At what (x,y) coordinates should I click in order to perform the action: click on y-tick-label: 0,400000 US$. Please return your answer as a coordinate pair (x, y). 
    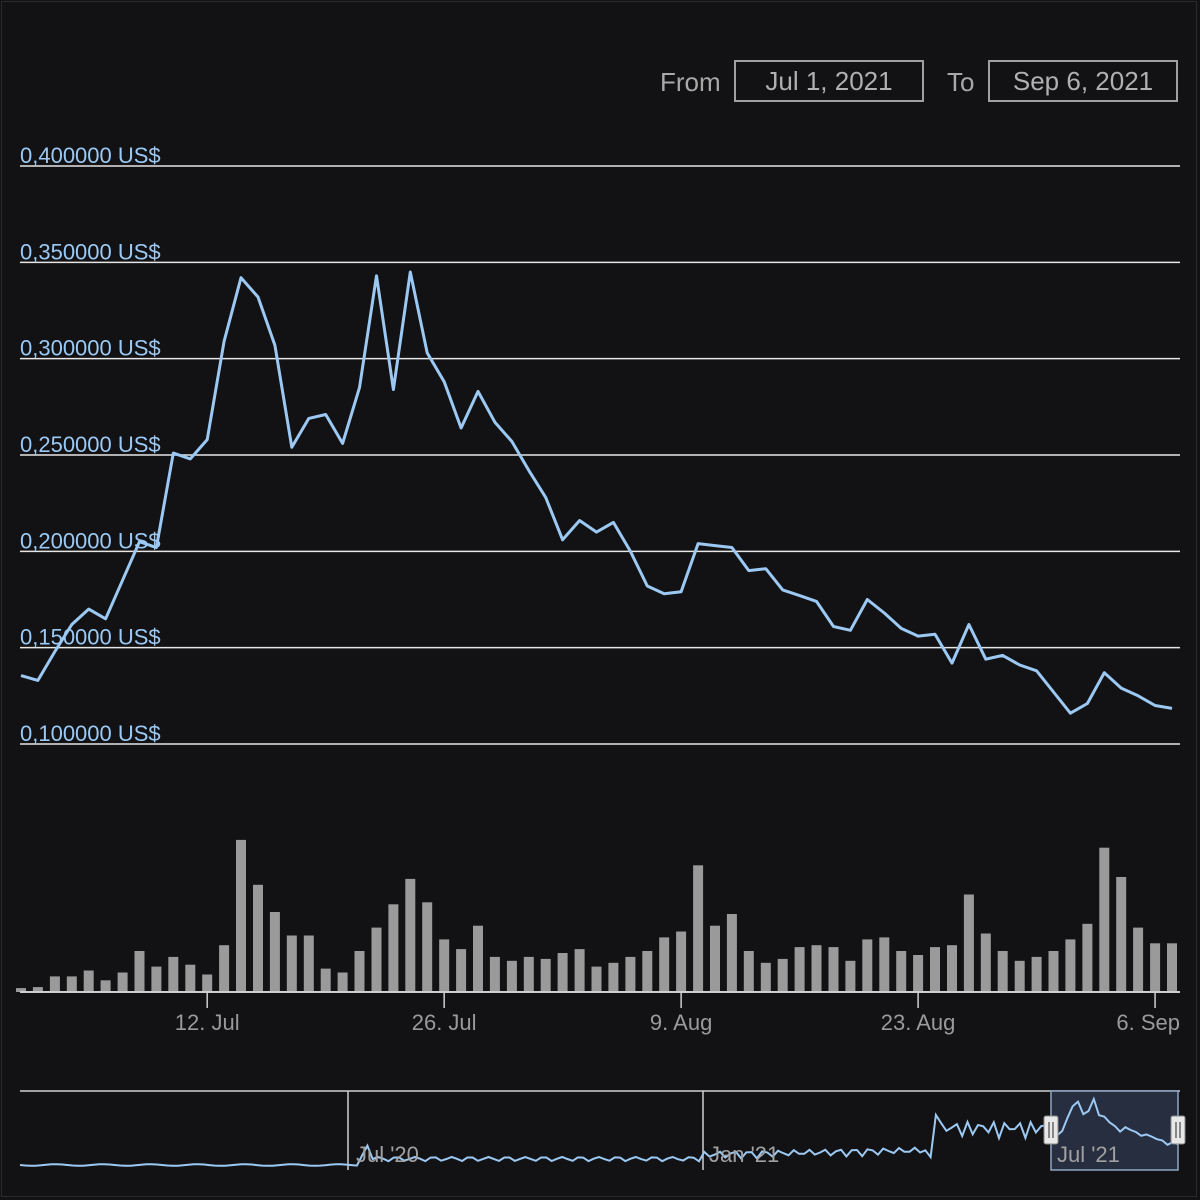
    Looking at the image, I should click on (90, 155).